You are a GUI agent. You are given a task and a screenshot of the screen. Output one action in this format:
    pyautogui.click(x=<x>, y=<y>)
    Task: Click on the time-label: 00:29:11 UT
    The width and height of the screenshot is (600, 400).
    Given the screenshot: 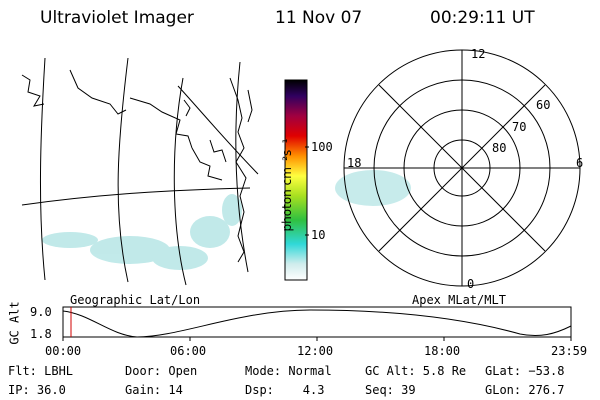 What is the action you would take?
    pyautogui.click(x=482, y=18)
    